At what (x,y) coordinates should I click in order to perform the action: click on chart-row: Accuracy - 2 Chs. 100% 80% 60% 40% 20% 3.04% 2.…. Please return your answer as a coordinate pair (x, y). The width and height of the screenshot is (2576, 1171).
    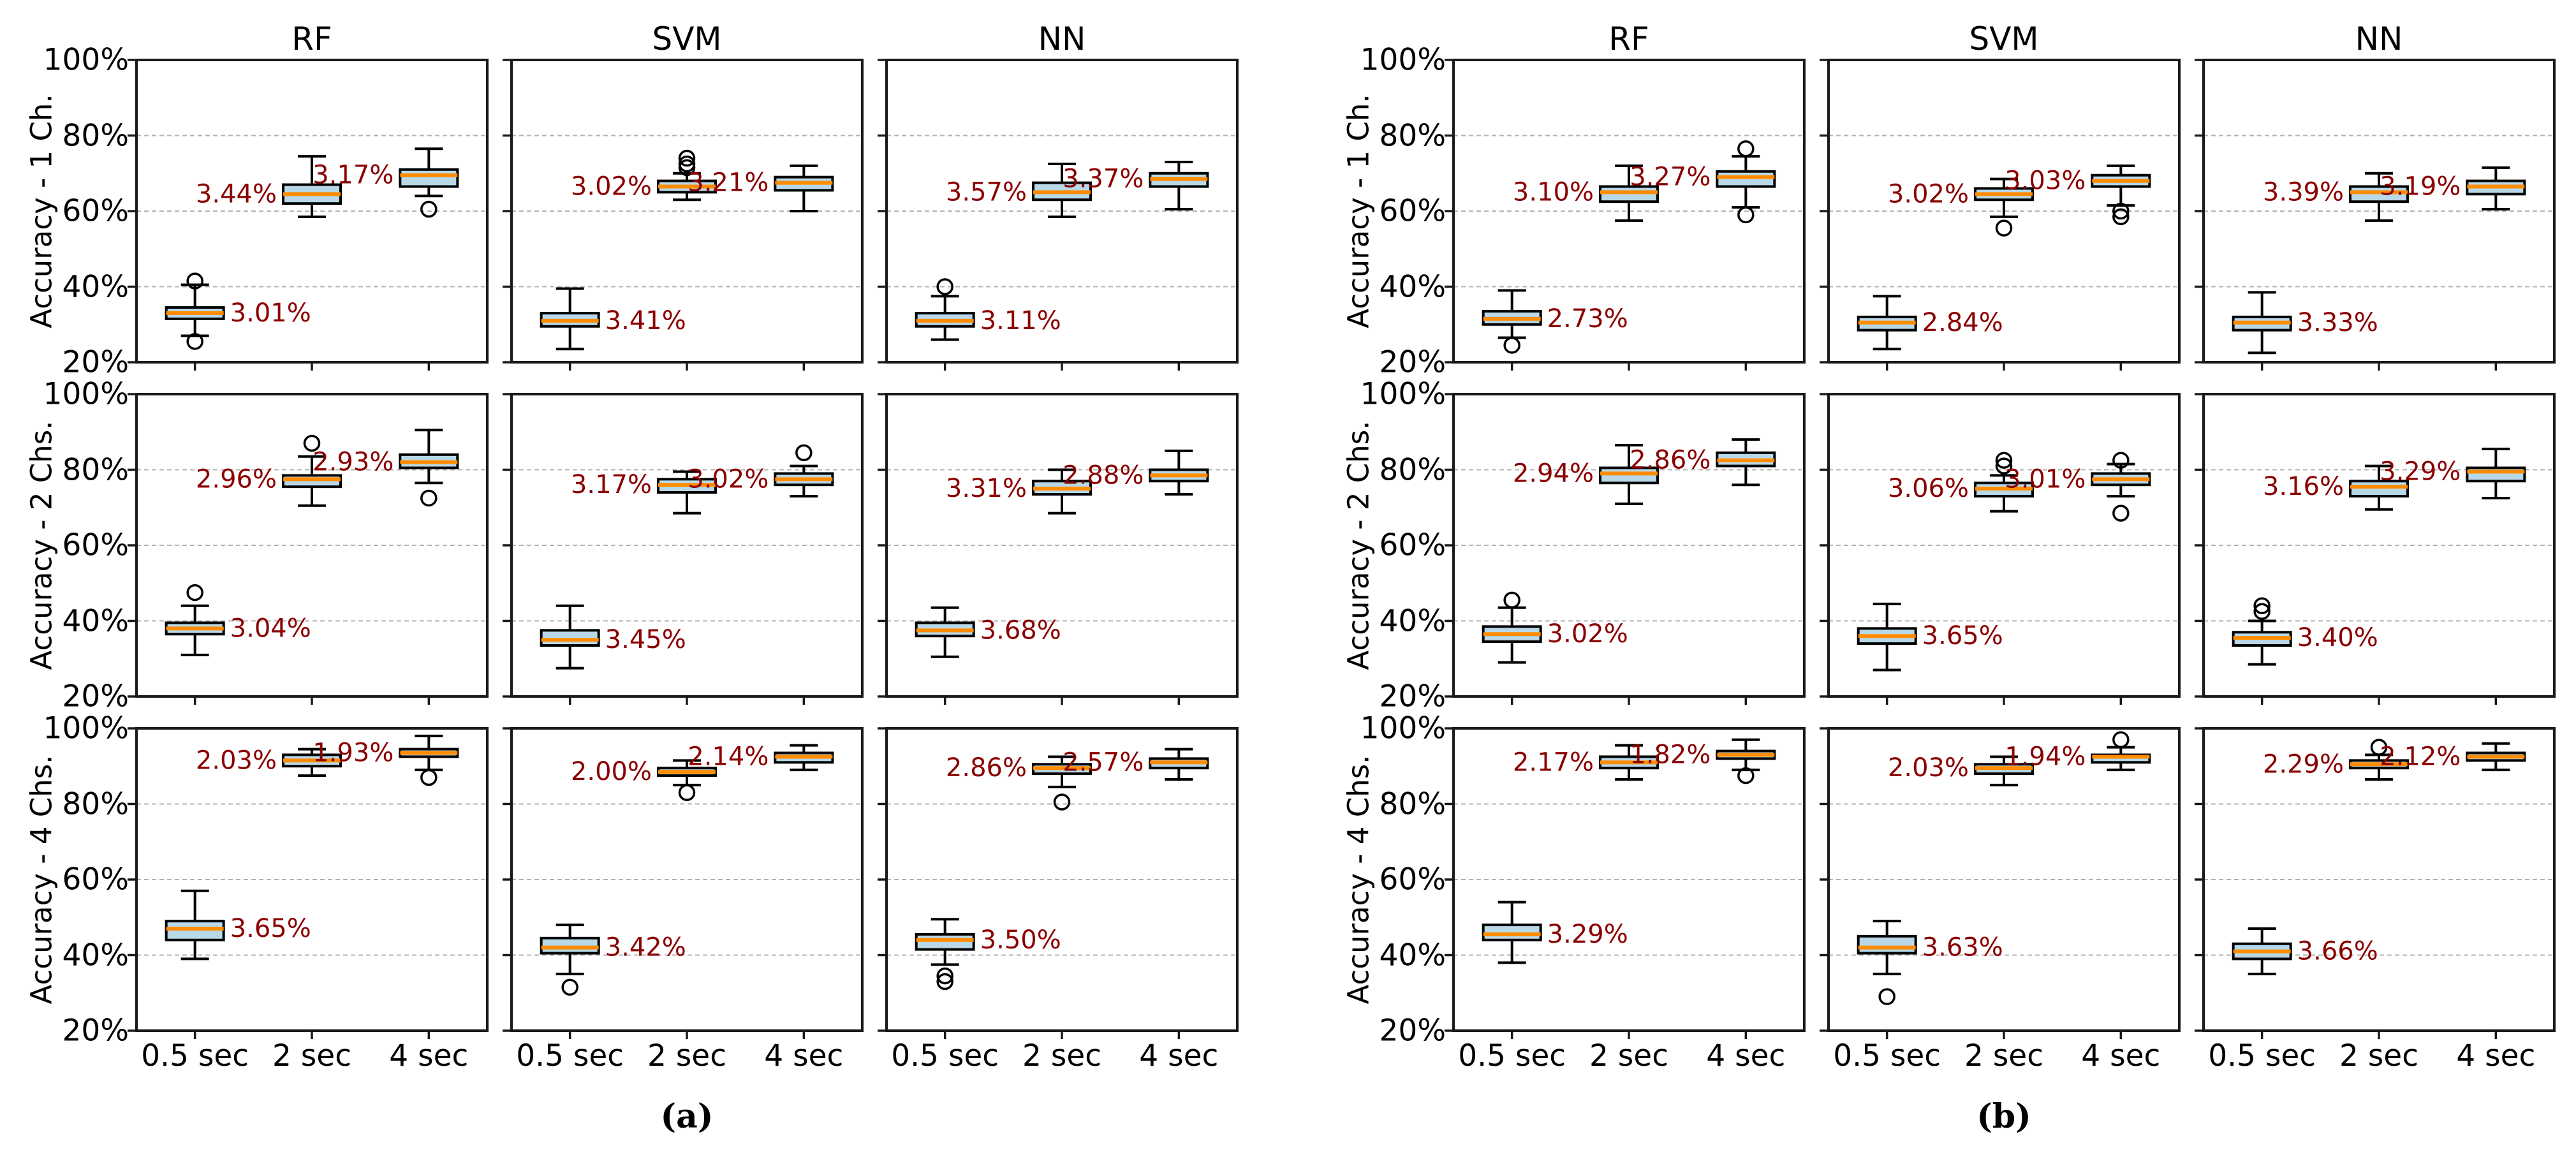
    Looking at the image, I should click on (630, 545).